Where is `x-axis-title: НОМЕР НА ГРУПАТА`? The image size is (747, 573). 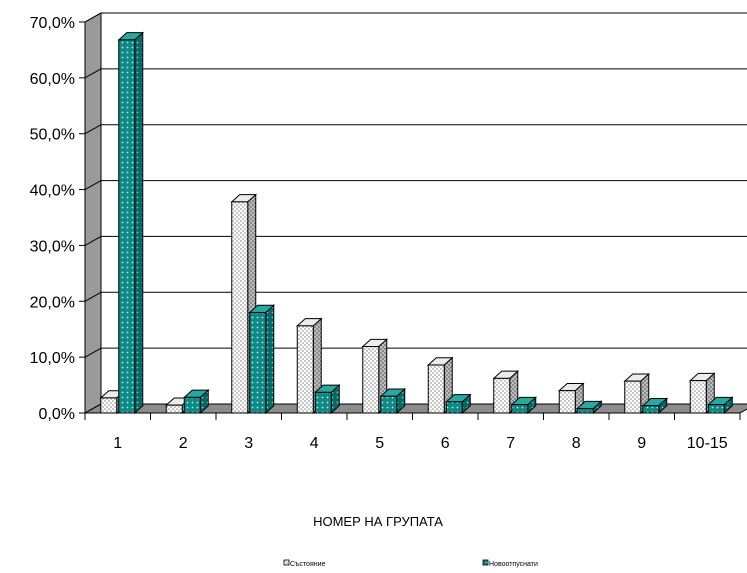
x-axis-title: НОМЕР НА ГРУПАТА is located at coordinates (378, 521).